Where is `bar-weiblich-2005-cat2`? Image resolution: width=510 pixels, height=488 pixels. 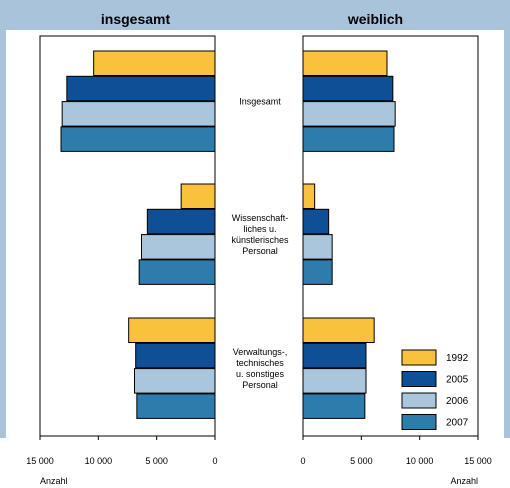 bar-weiblich-2005-cat2 is located at coordinates (334, 355).